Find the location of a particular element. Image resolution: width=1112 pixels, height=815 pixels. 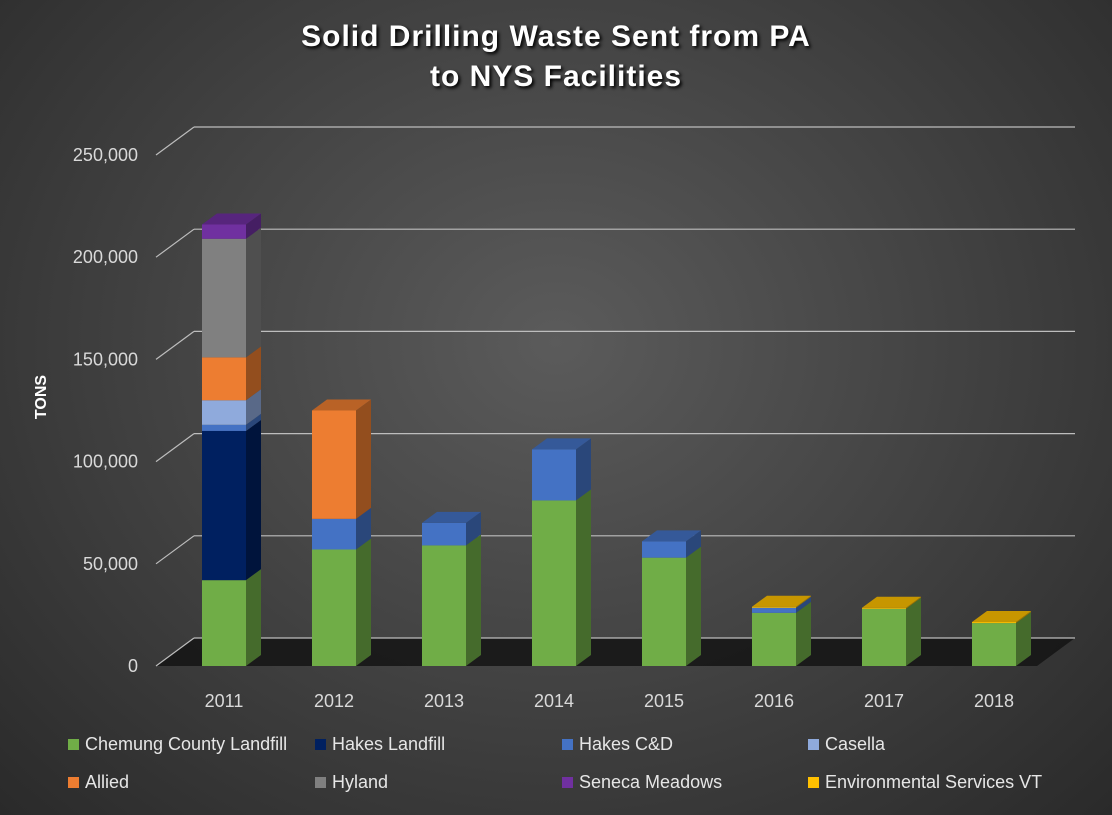

x-tick-label: 2013 is located at coordinates (444, 701).